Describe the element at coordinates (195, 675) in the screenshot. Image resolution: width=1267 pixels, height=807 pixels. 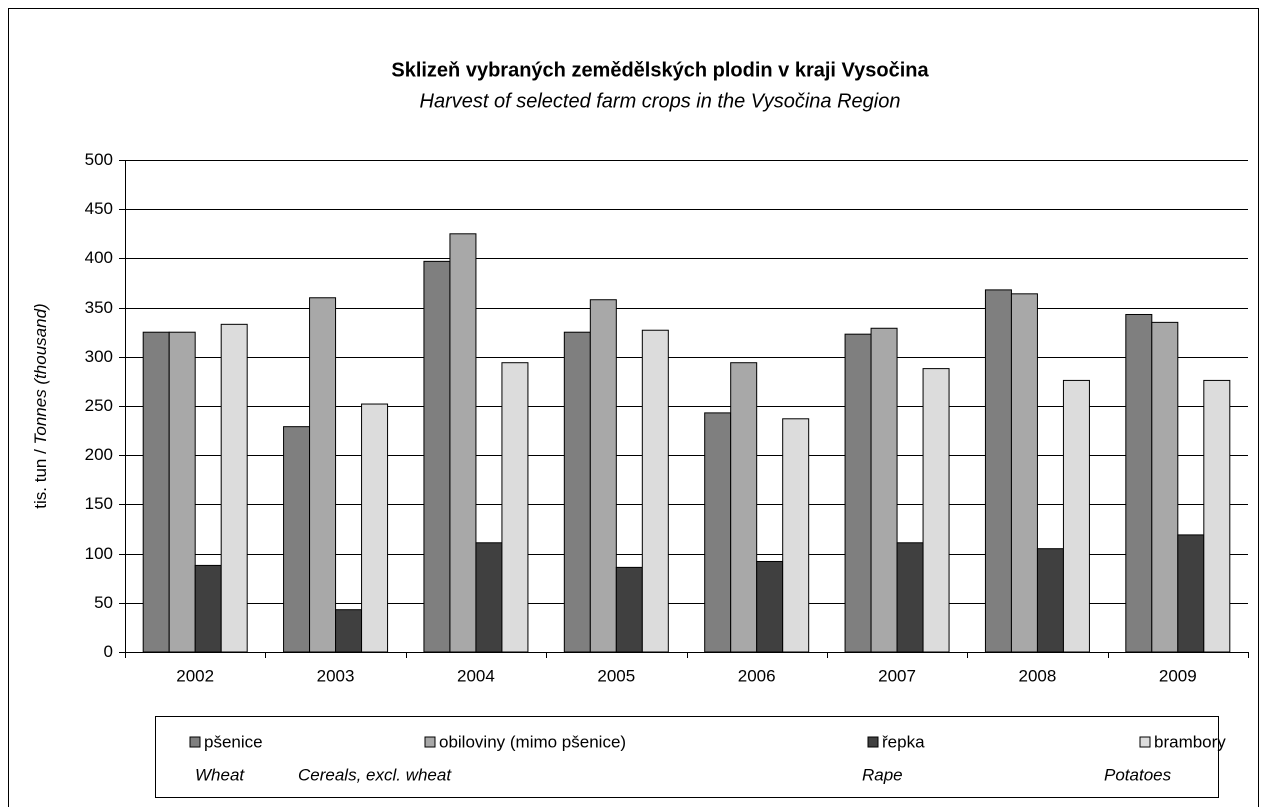
I see `x-tick-label: 2002` at that location.